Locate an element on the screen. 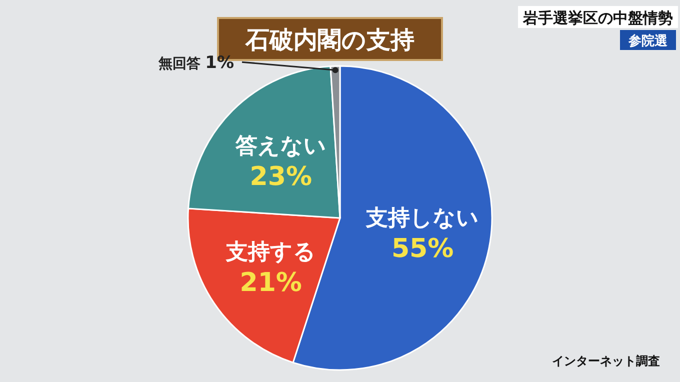  data-label: 23% is located at coordinates (281, 177).